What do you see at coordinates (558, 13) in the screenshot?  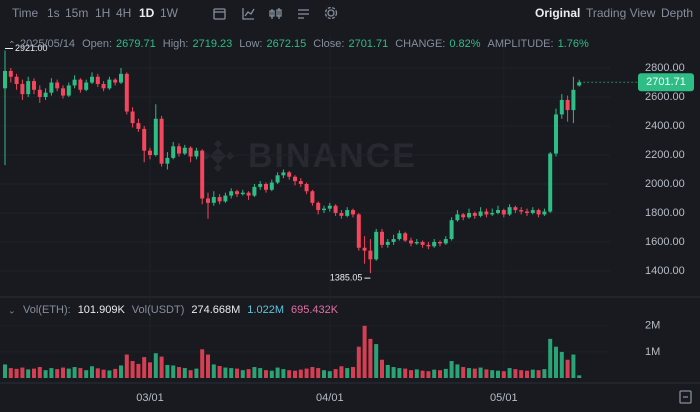 I see `view-tab: Original` at bounding box center [558, 13].